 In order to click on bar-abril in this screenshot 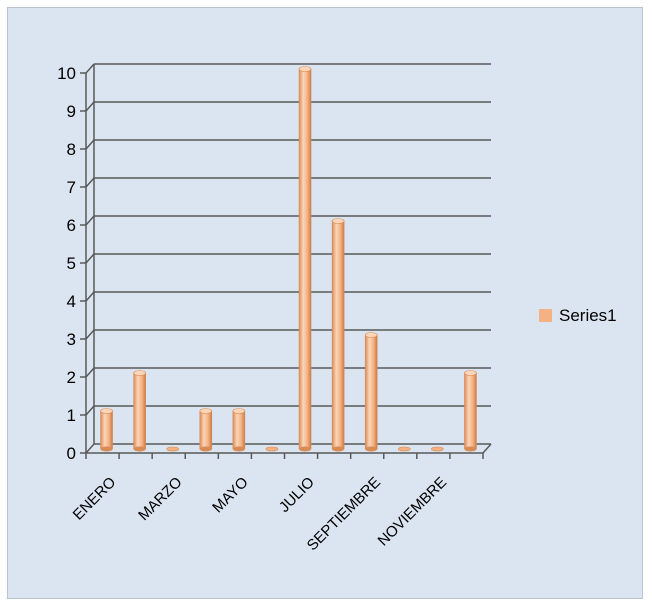, I will do `click(206, 430)`.